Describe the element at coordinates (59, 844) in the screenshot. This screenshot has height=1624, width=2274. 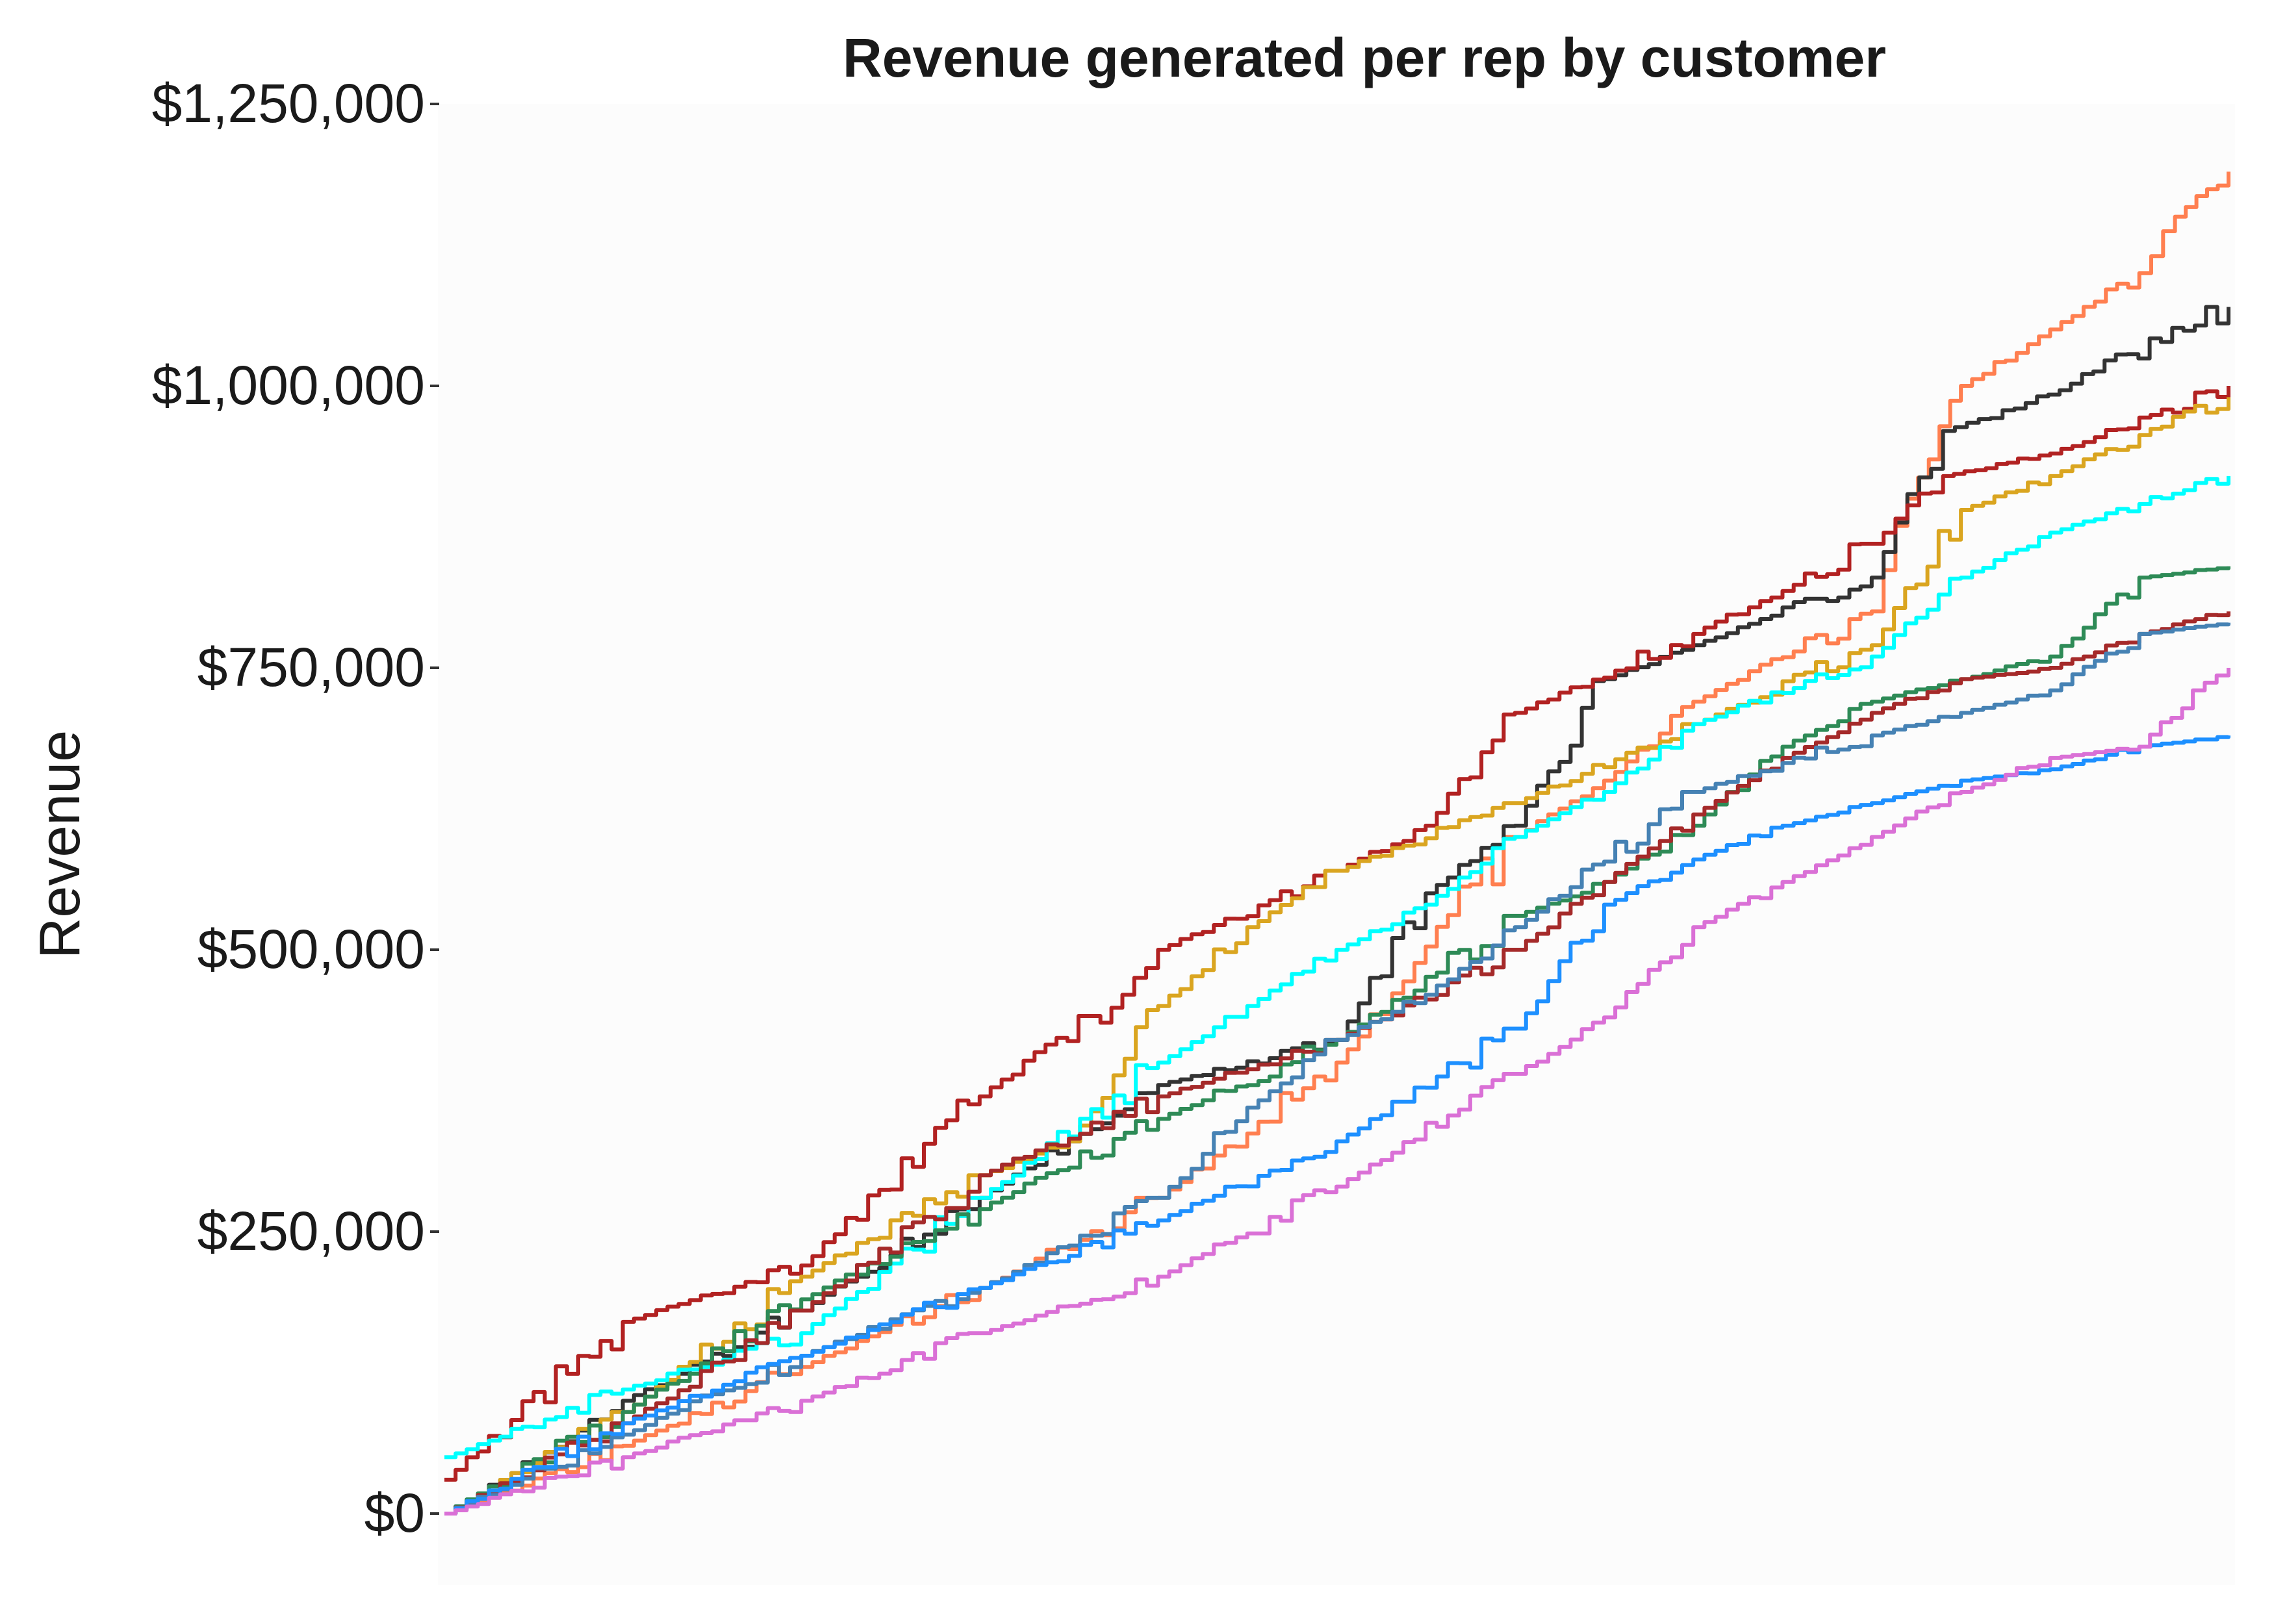
I see `y-axis-label: Revenue` at that location.